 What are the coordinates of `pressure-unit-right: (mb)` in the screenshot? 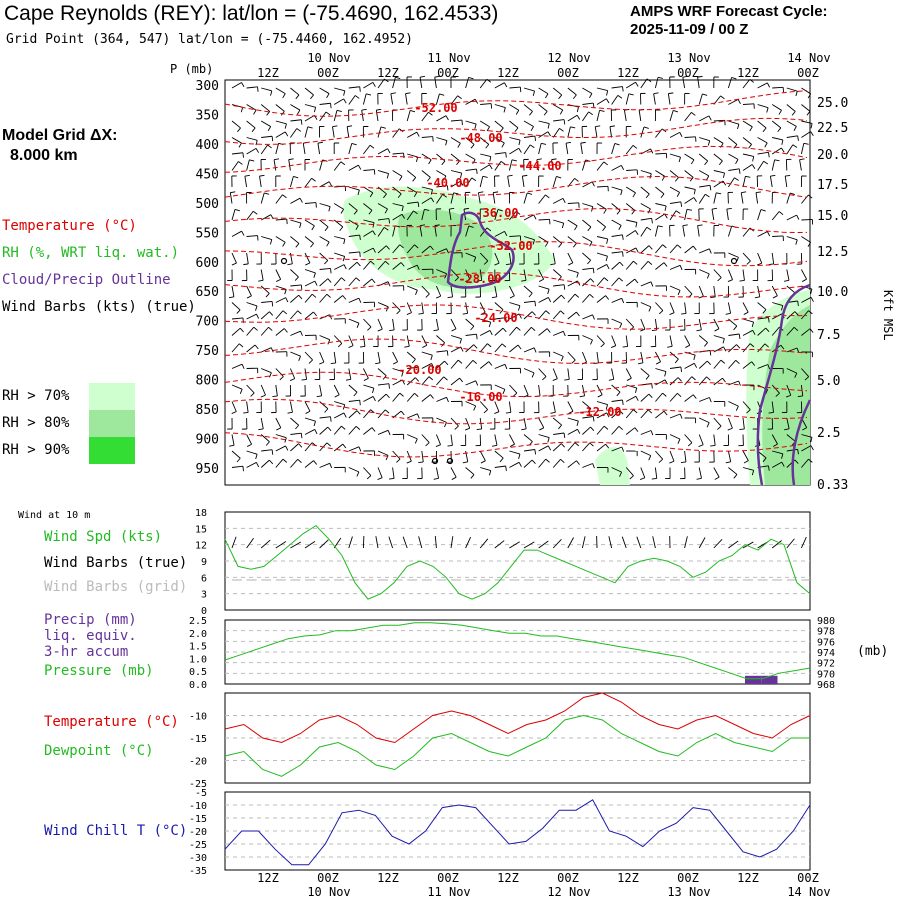 It's located at (872, 651).